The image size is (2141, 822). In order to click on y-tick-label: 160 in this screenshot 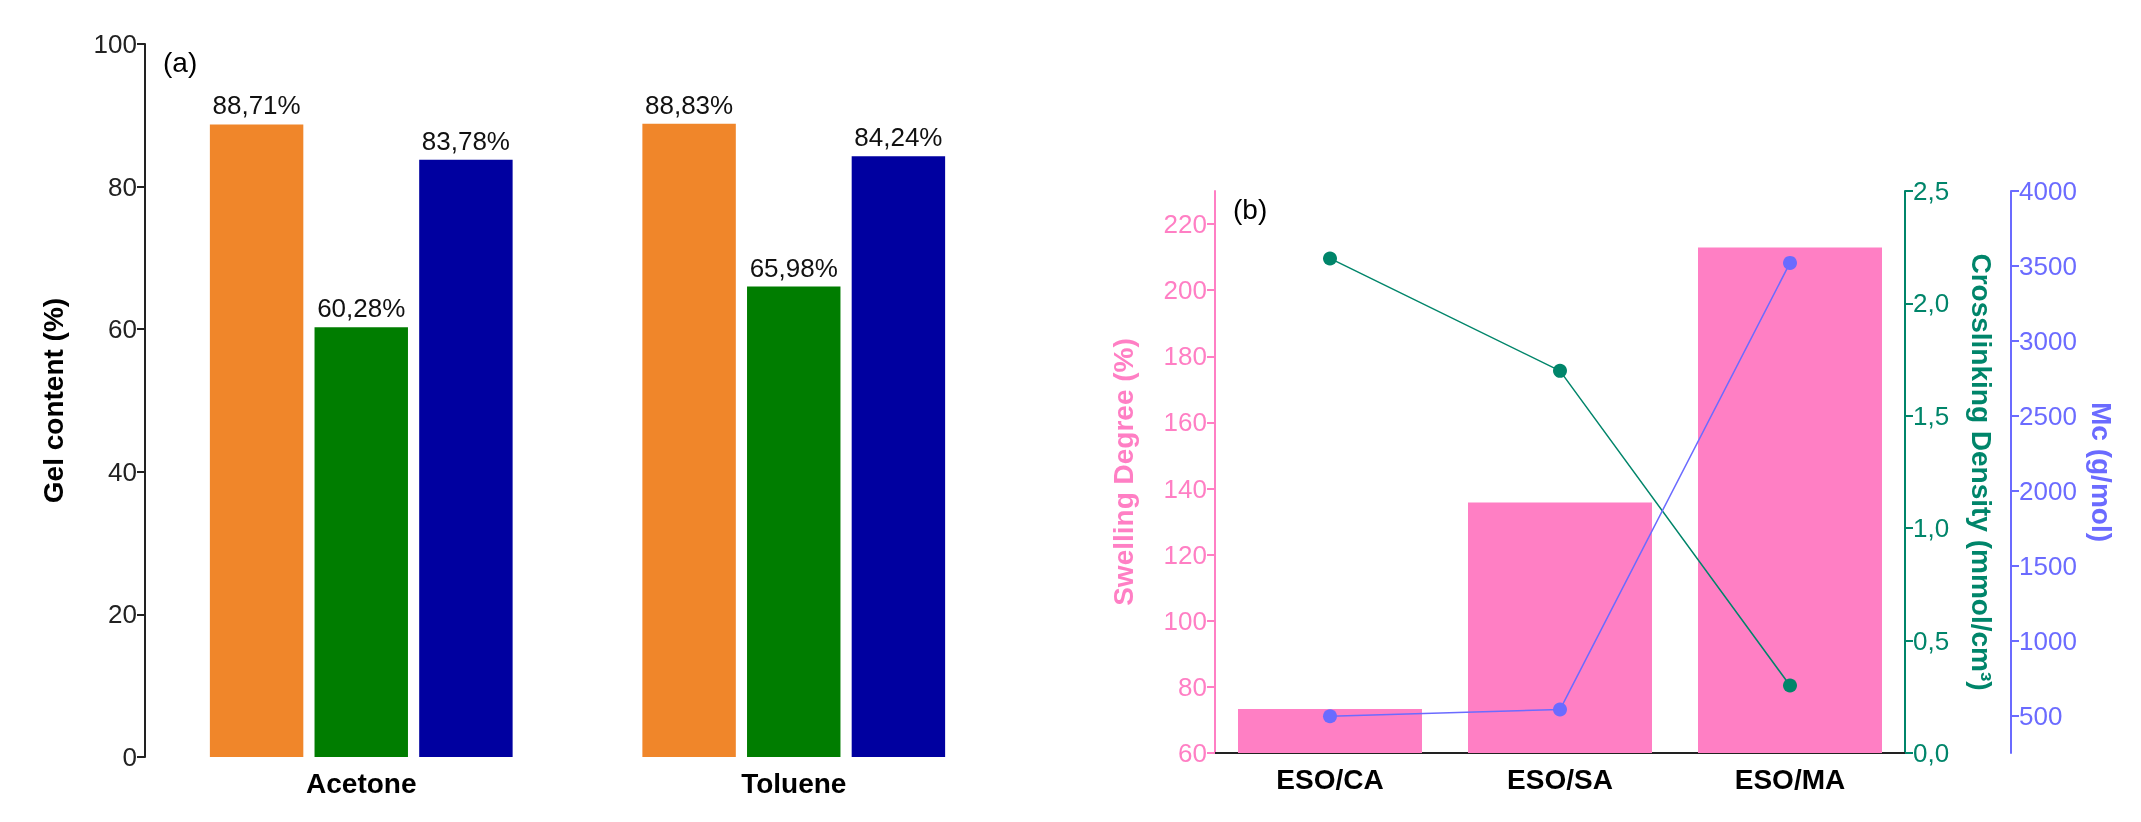, I will do `click(1185, 422)`.